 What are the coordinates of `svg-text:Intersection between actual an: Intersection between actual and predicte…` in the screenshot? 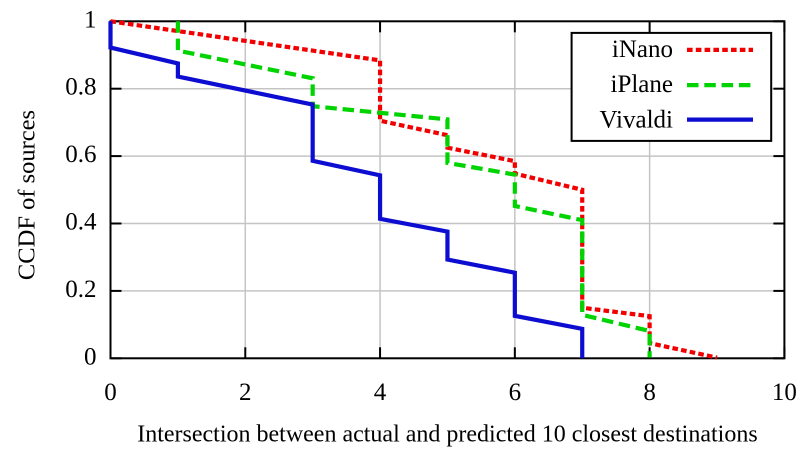 It's located at (447, 435).